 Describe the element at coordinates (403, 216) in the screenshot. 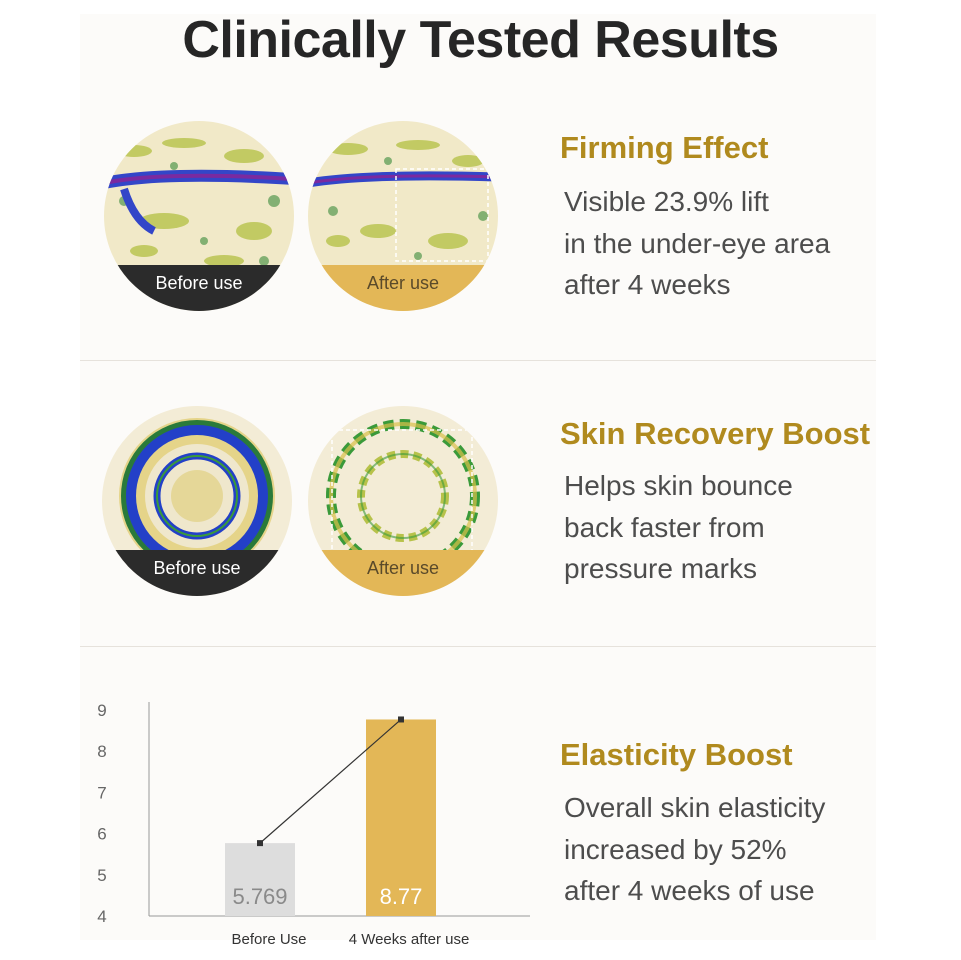

I see `after-image-firming: After use` at that location.